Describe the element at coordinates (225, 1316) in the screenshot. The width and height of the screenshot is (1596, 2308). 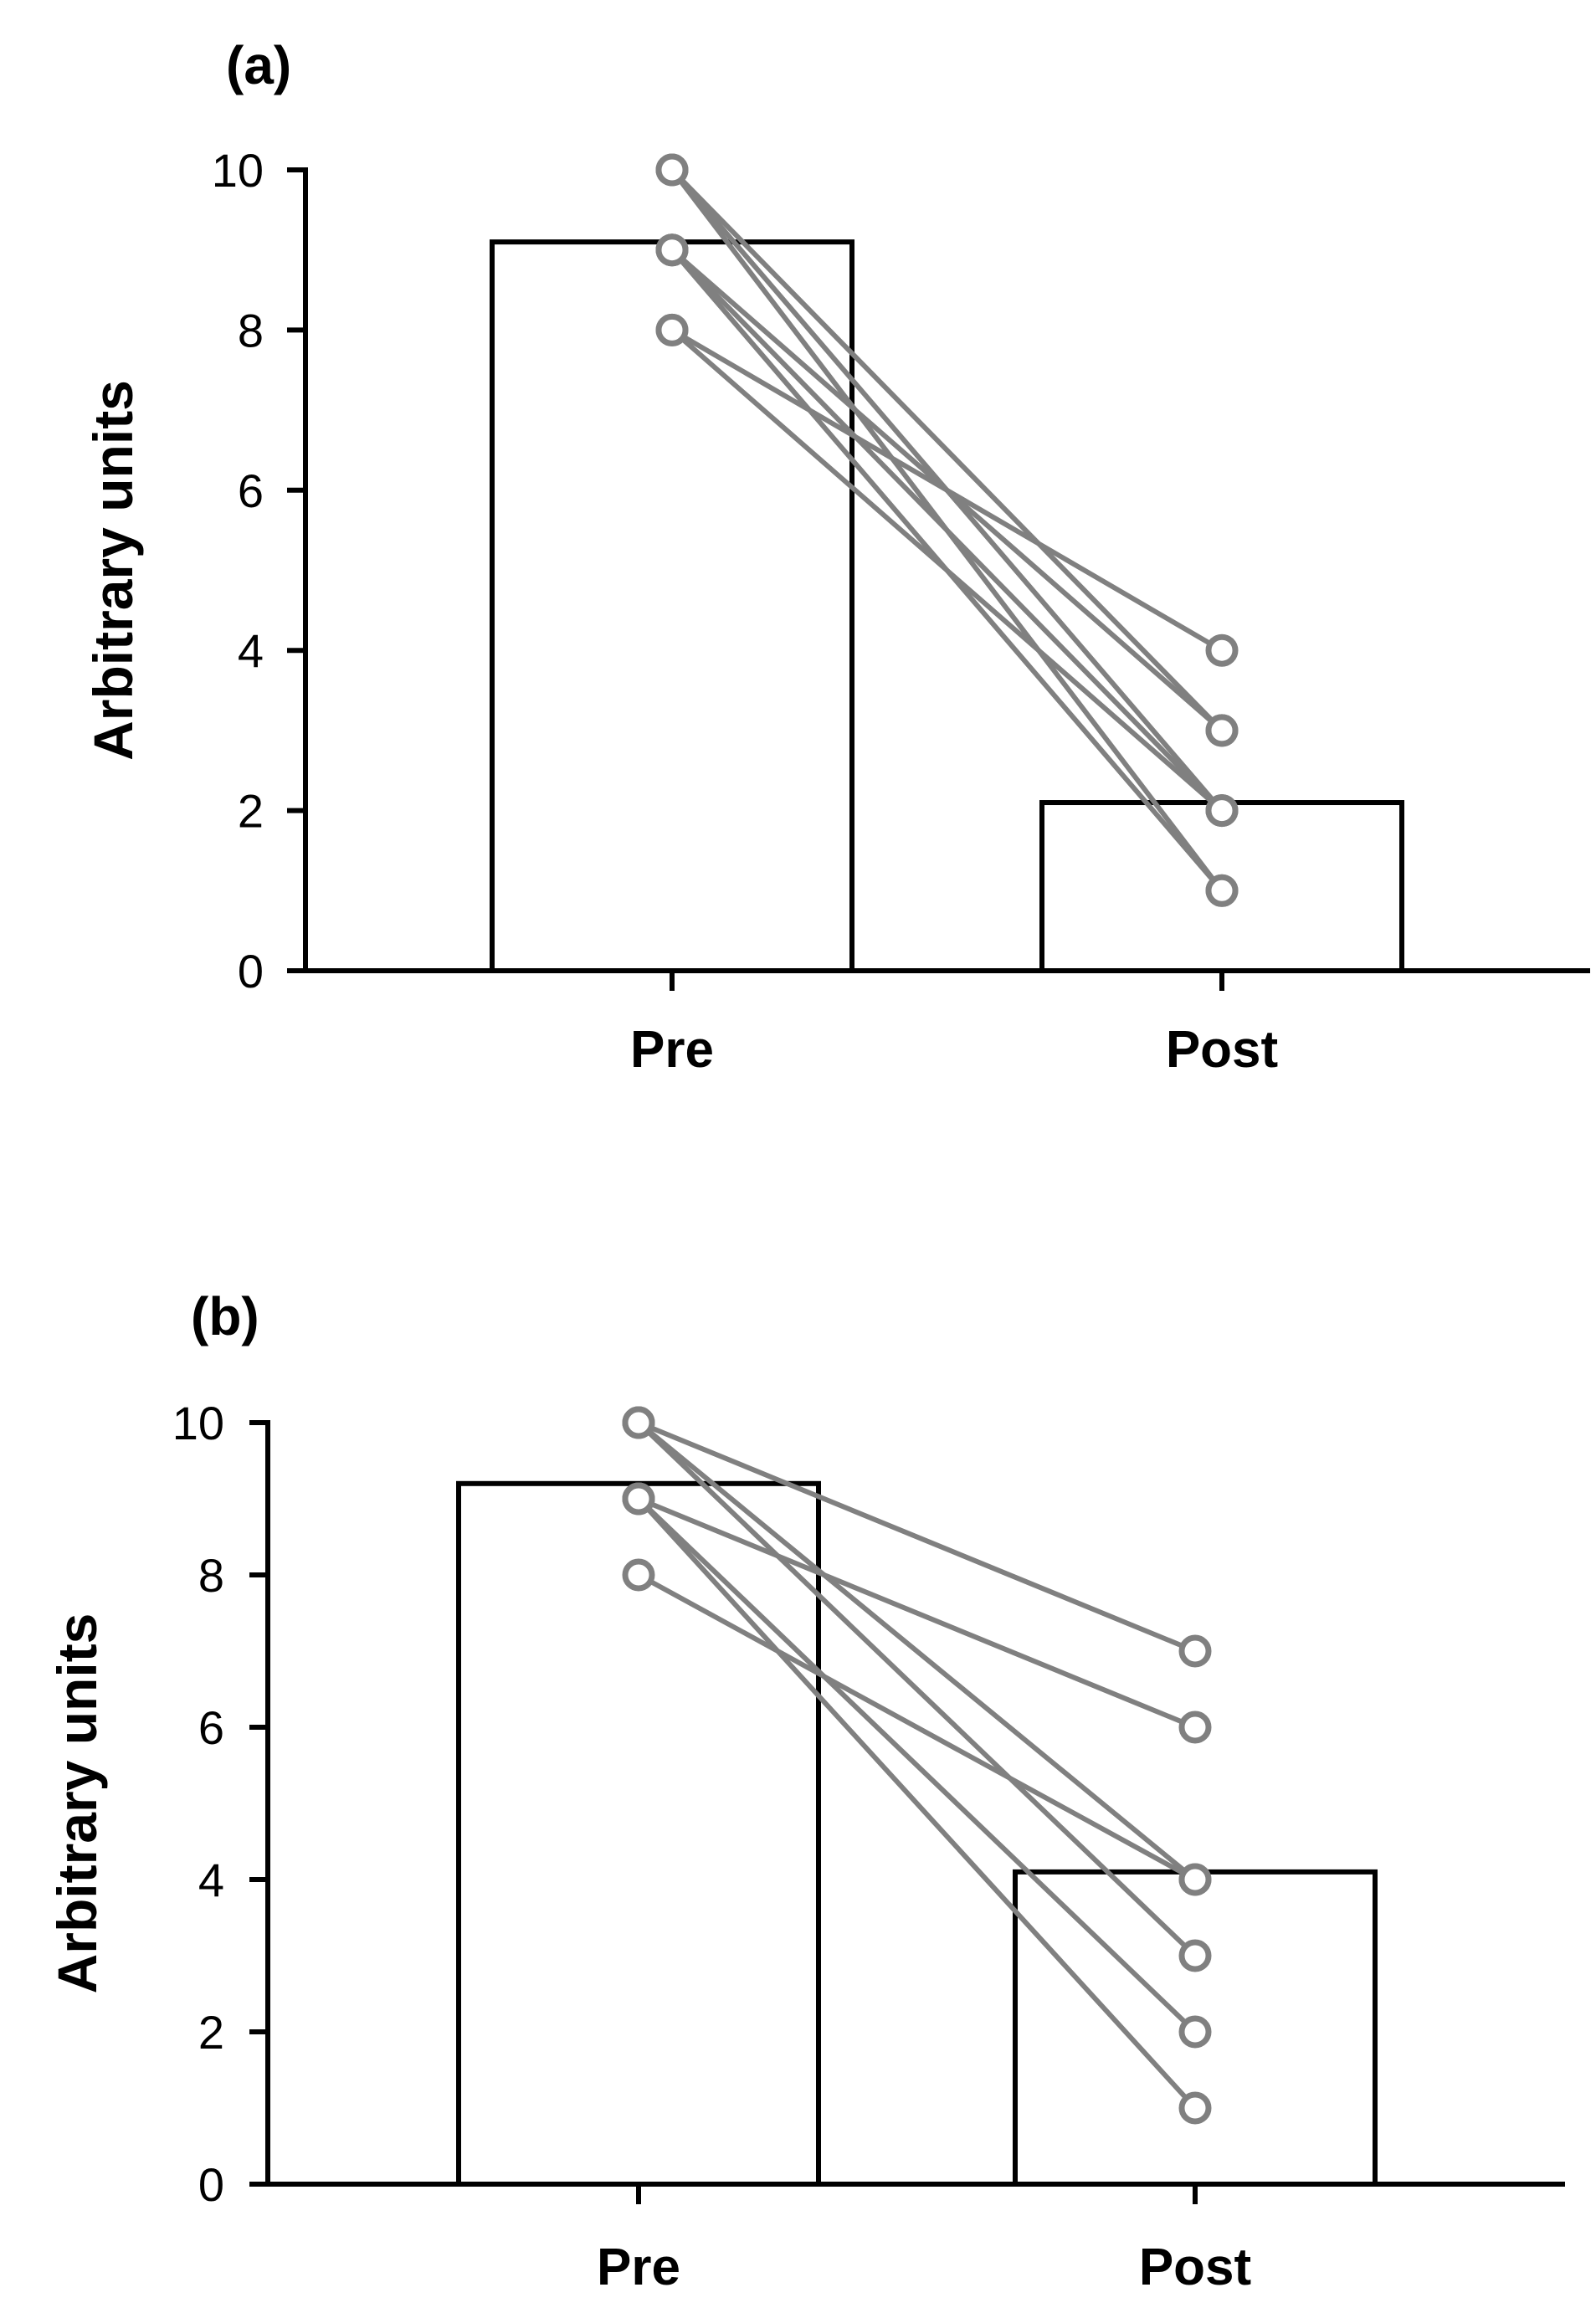
I see `panel-label: (b)` at that location.